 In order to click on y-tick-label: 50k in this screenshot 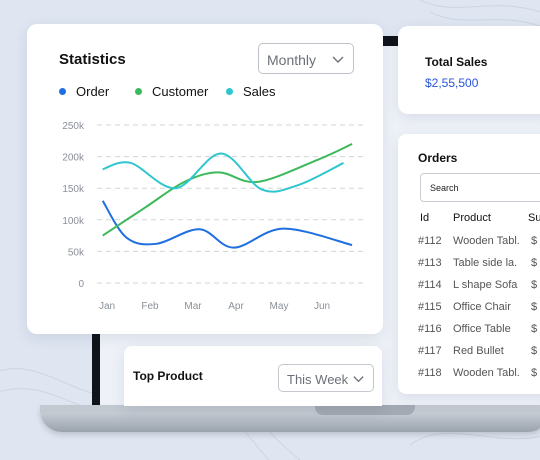, I will do `click(76, 252)`.